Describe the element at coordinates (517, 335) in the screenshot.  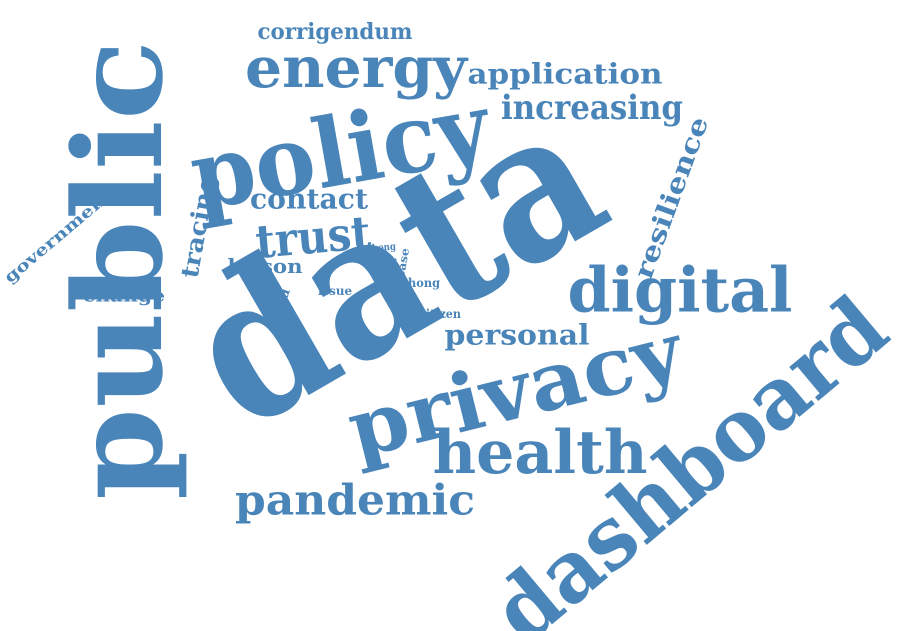
I see `word-personal: personal` at that location.